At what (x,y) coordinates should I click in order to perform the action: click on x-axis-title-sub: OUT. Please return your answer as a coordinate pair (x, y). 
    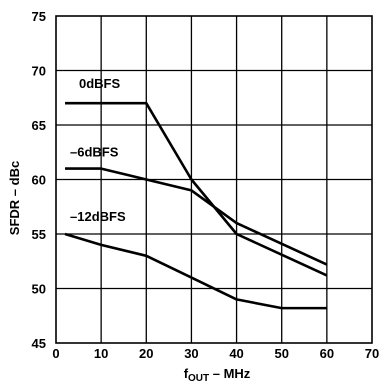
    Looking at the image, I should click on (198, 378).